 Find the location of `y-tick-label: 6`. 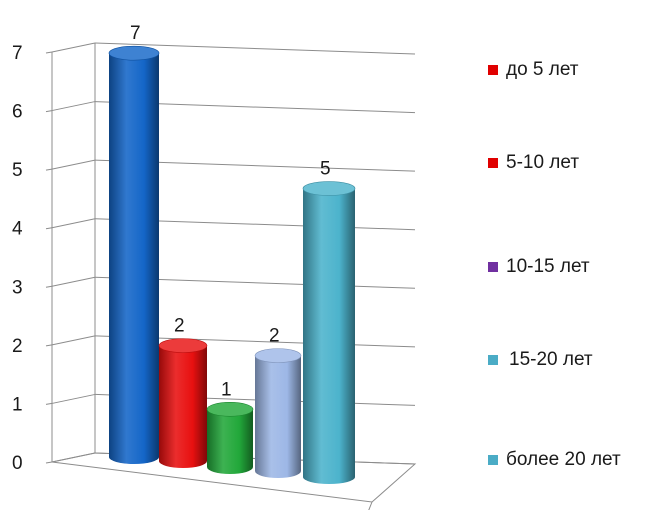

y-tick-label: 6 is located at coordinates (17, 112).